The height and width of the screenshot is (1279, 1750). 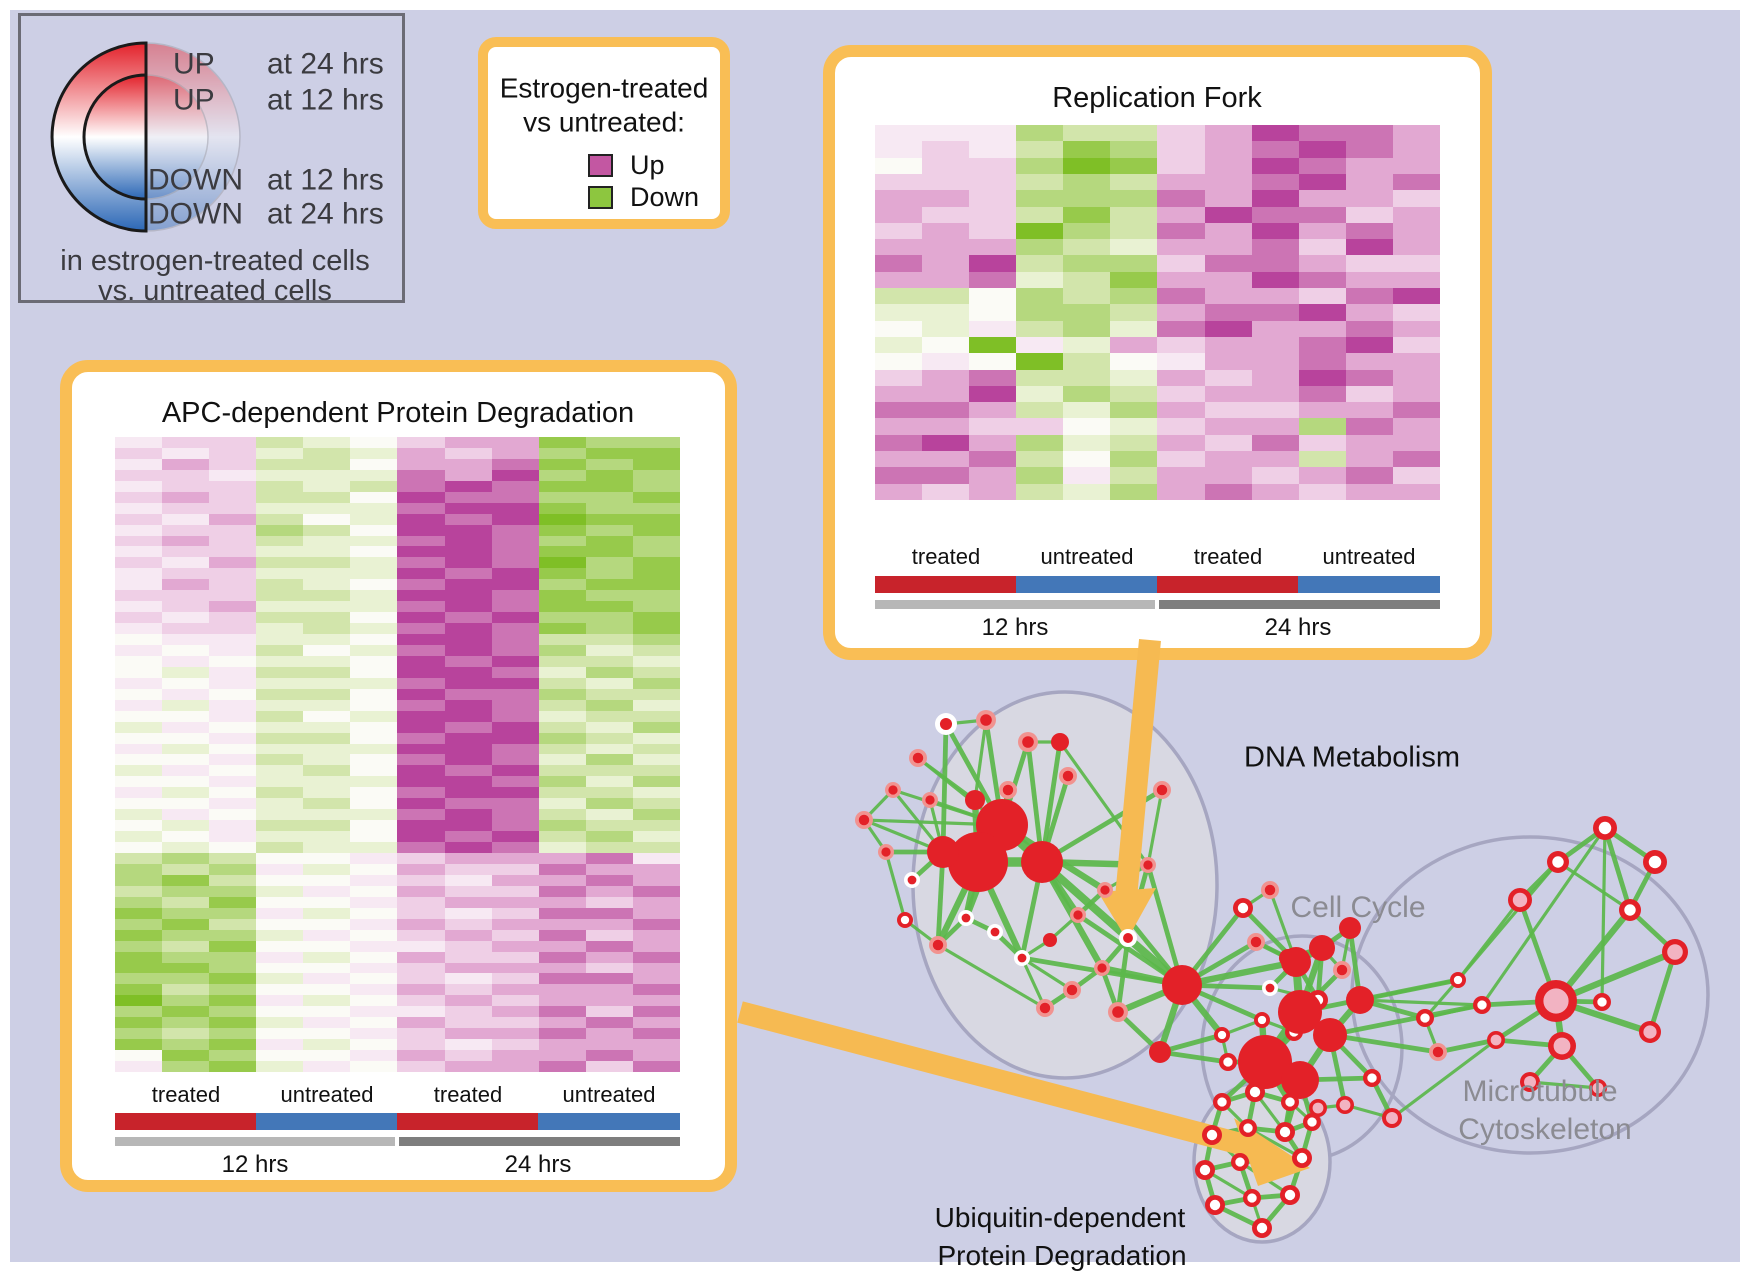 What do you see at coordinates (604, 88) in the screenshot?
I see `estrogen-legend-title-line1: Estrogen-treated` at bounding box center [604, 88].